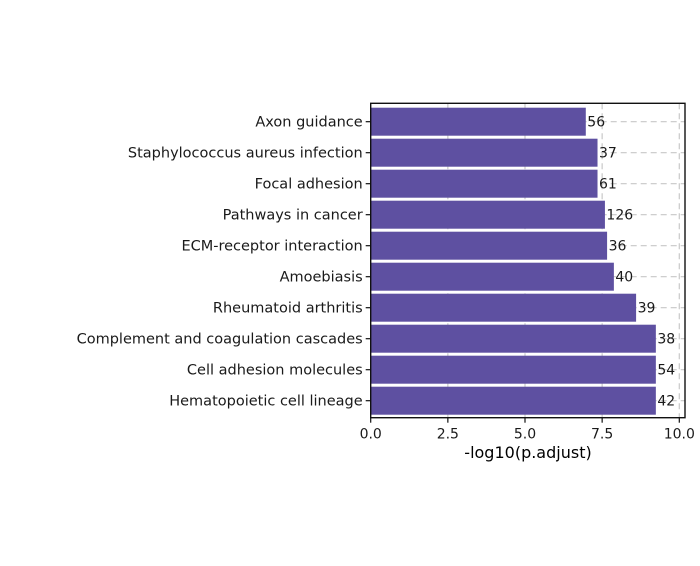  What do you see at coordinates (275, 371) in the screenshot?
I see `y-category-label: Cell adhesion molecules` at bounding box center [275, 371].